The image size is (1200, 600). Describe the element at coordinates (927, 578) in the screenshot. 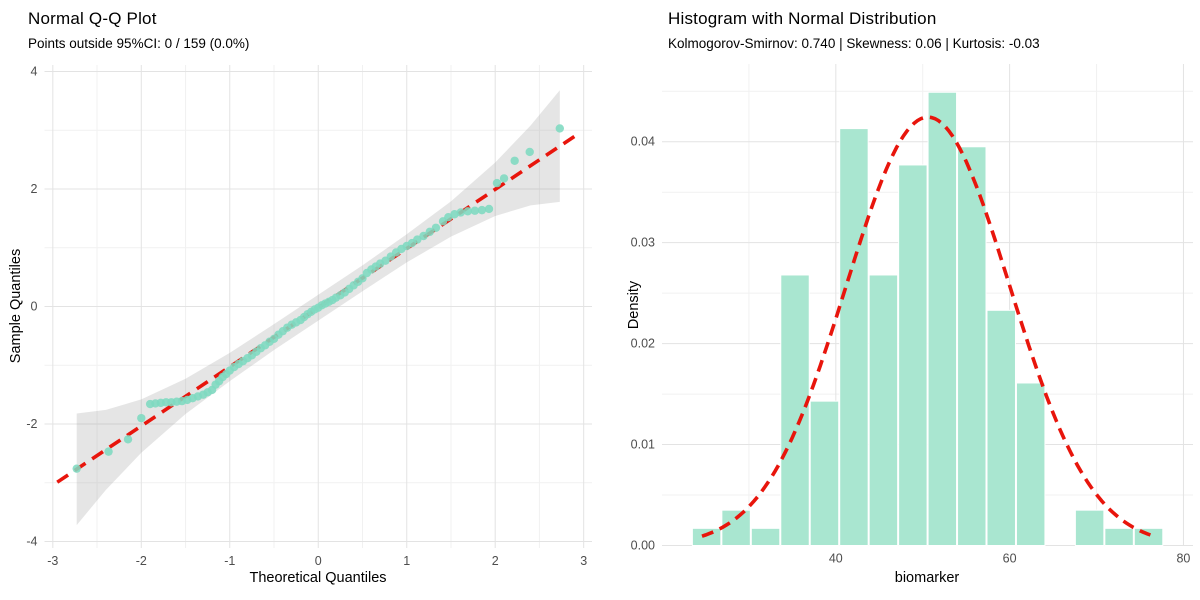

I see `histogram-x-axis-title: biomarker` at that location.